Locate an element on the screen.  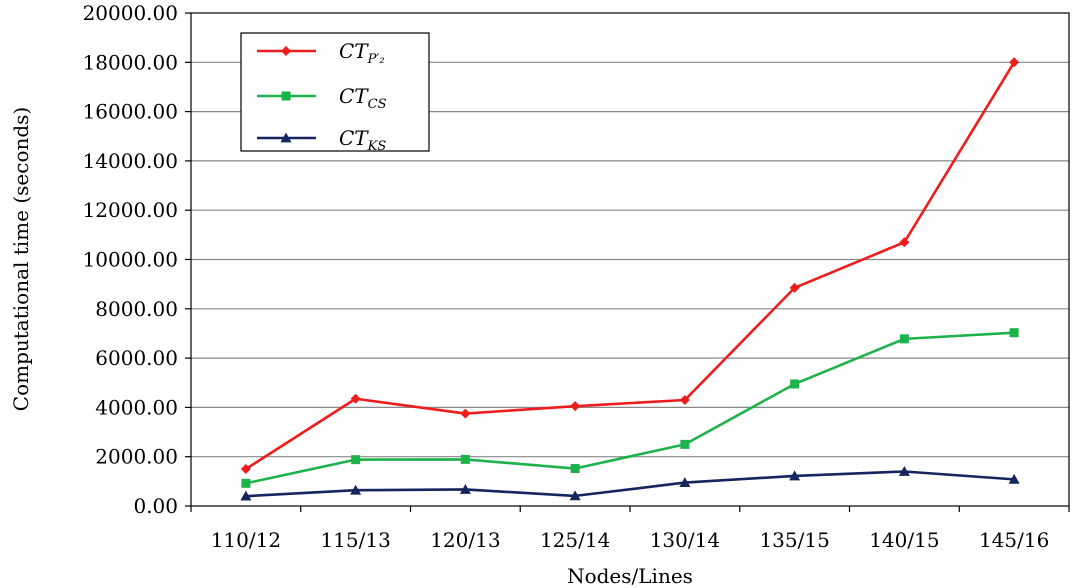
y-tick-label: 4000.00 is located at coordinates (136, 407).